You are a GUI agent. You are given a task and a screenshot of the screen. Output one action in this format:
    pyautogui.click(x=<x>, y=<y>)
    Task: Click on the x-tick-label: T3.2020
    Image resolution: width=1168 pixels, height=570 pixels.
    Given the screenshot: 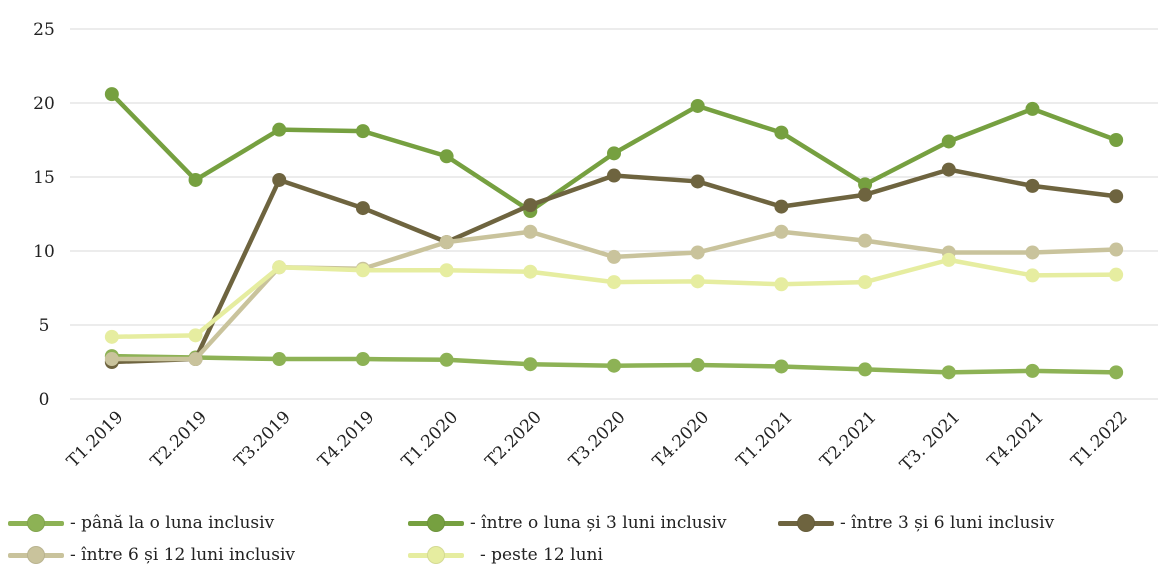 What is the action you would take?
    pyautogui.click(x=597, y=439)
    